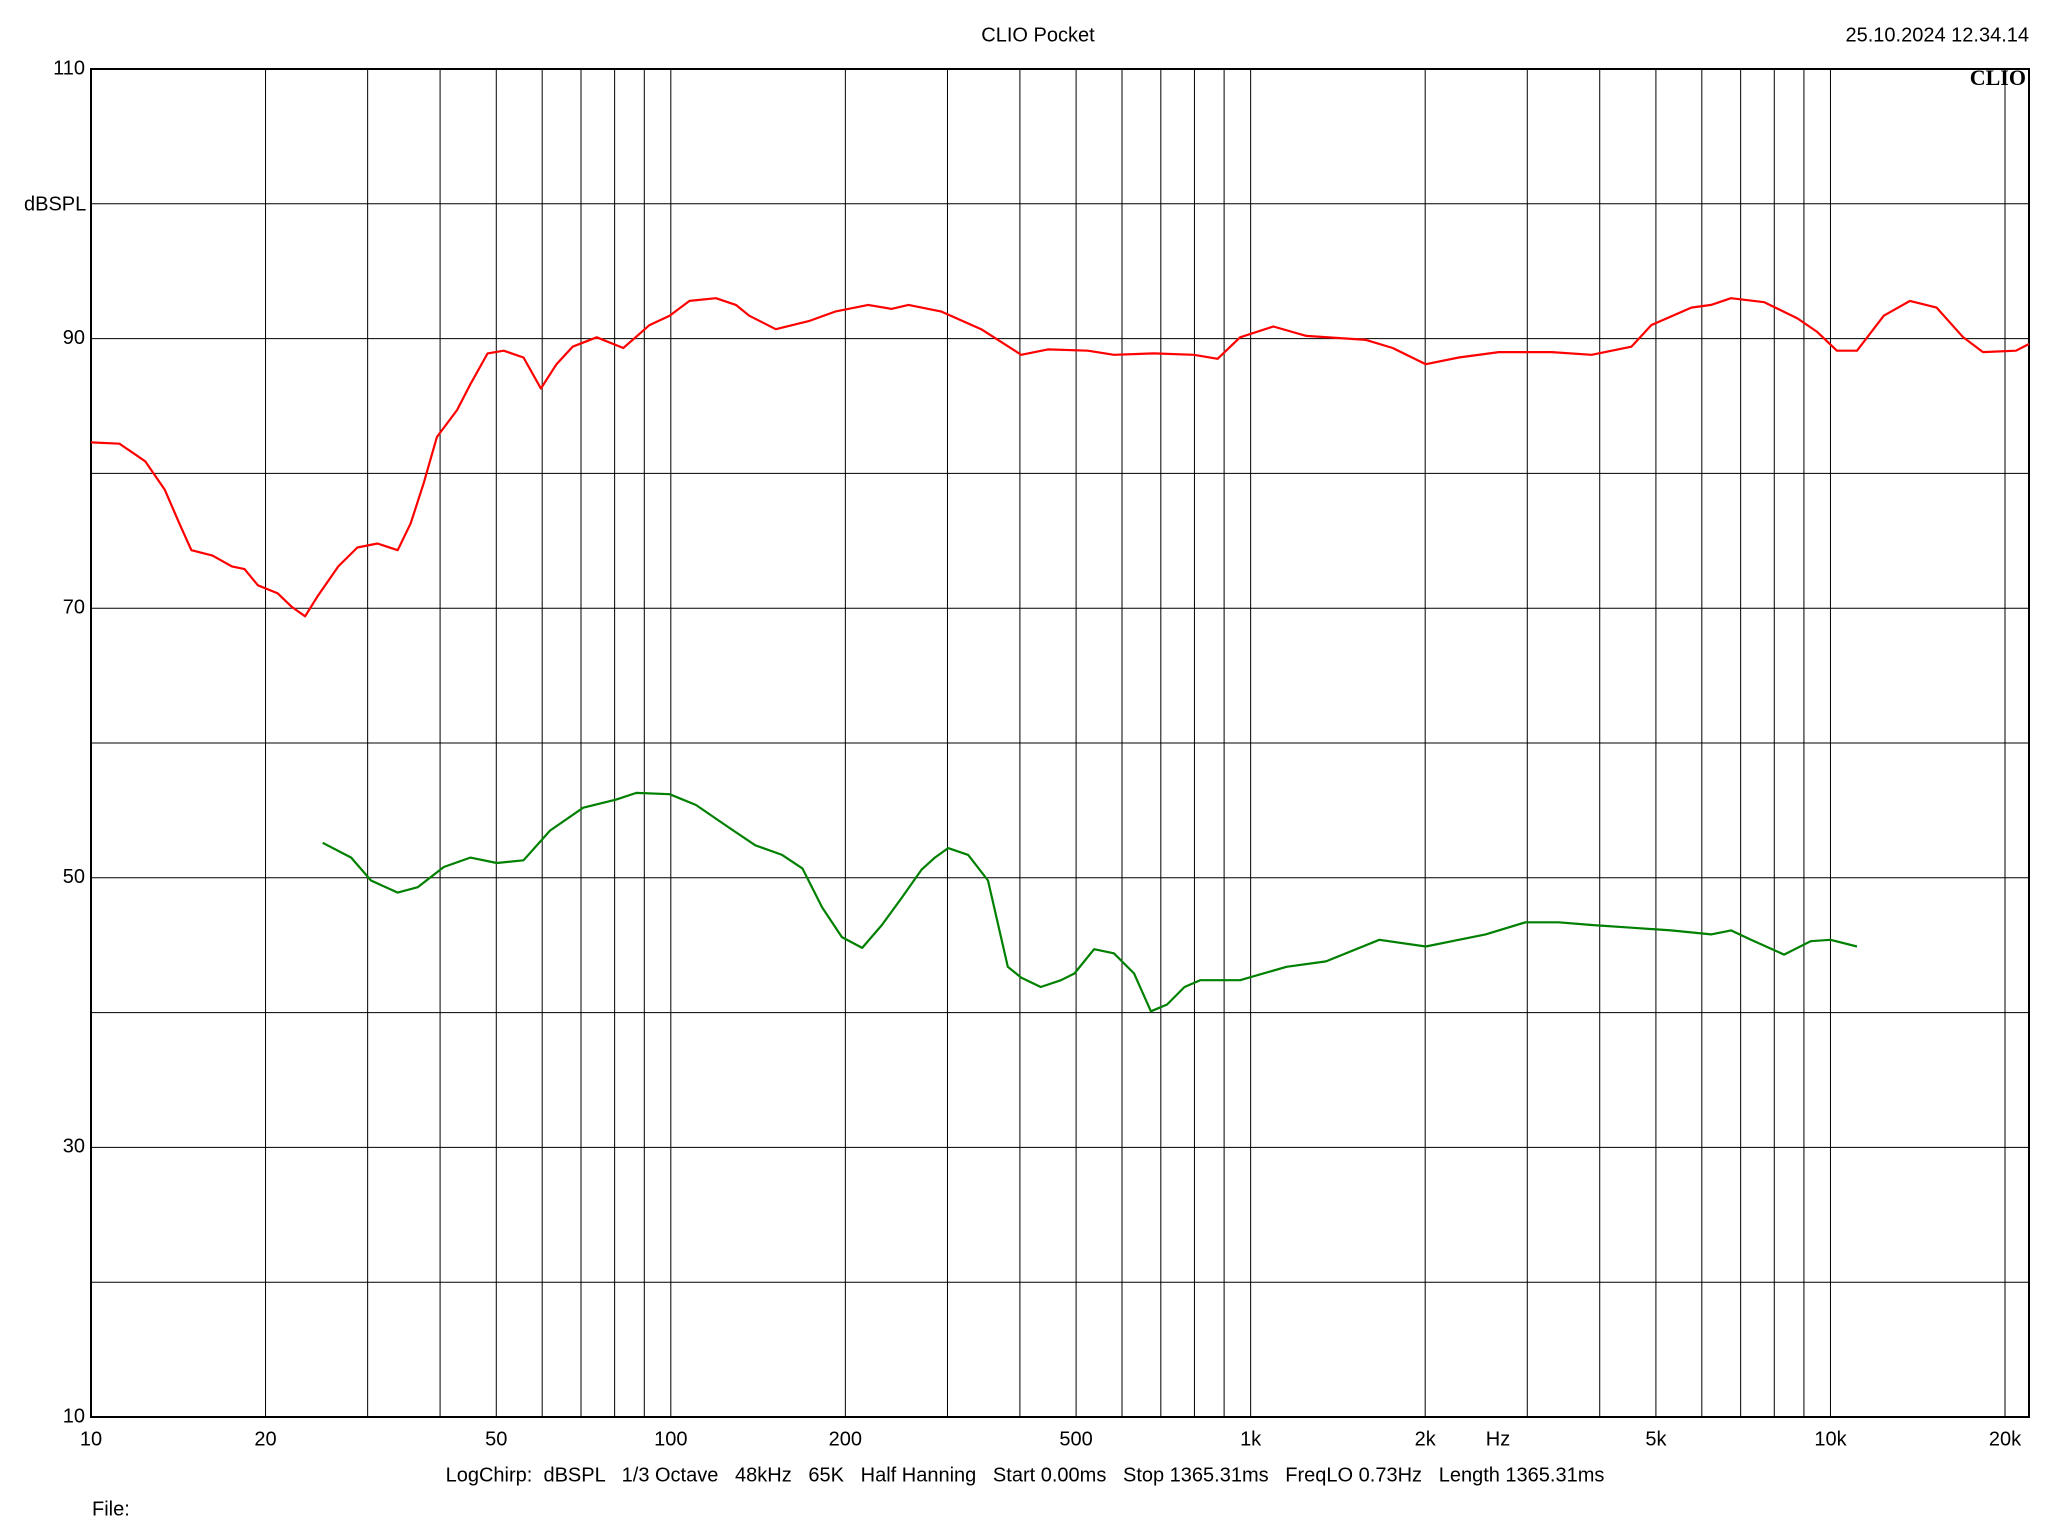 This screenshot has width=2048, height=1536. I want to click on x-tick-label: 10k, so click(1830, 1439).